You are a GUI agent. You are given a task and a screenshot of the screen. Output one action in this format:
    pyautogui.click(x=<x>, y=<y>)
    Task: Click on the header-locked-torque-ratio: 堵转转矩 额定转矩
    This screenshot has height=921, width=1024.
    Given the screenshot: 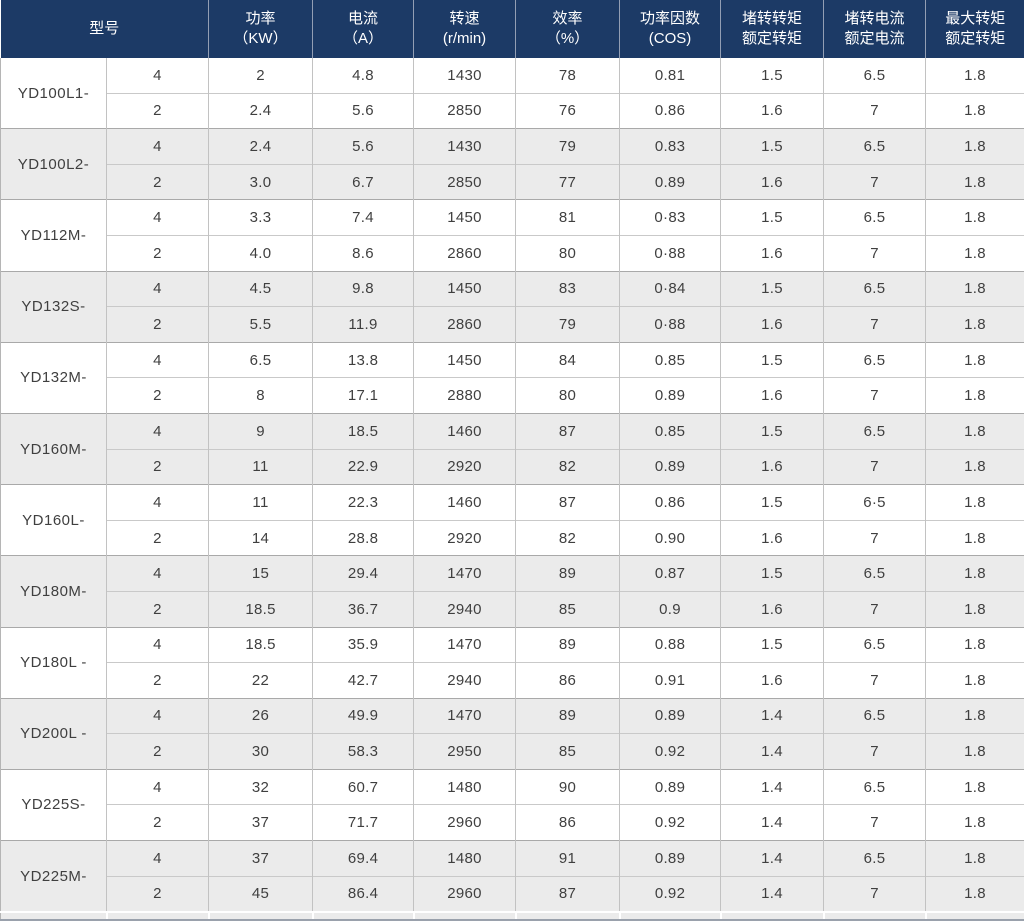 What is the action you would take?
    pyautogui.click(x=772, y=29)
    